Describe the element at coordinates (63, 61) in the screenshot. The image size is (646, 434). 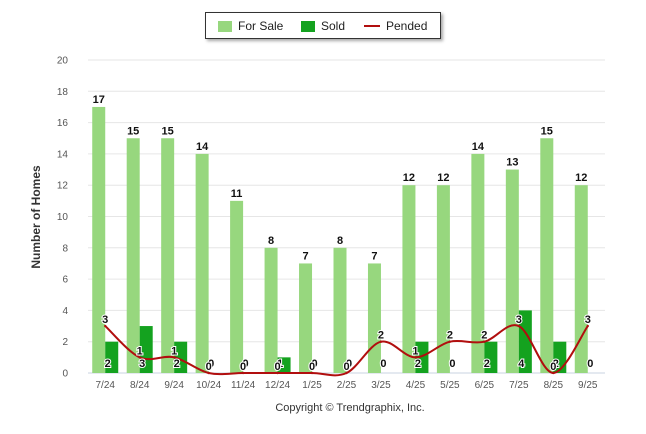
I see `y-tick-label: 20` at that location.